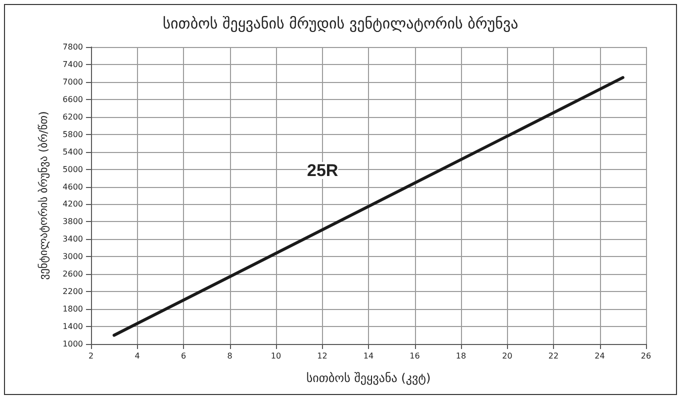 The height and width of the screenshot is (401, 683). Describe the element at coordinates (340, 23) in the screenshot. I see `chart-title: სითბოს შეყვანის მრუდის ვენტილატორის ბრუნვა` at that location.